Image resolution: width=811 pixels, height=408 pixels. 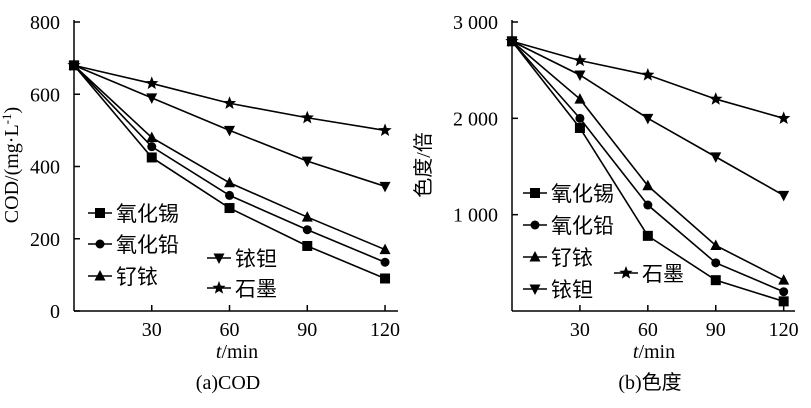 What do you see at coordinates (654, 352) in the screenshot?
I see `panel-b-x-label: t/min` at bounding box center [654, 352].